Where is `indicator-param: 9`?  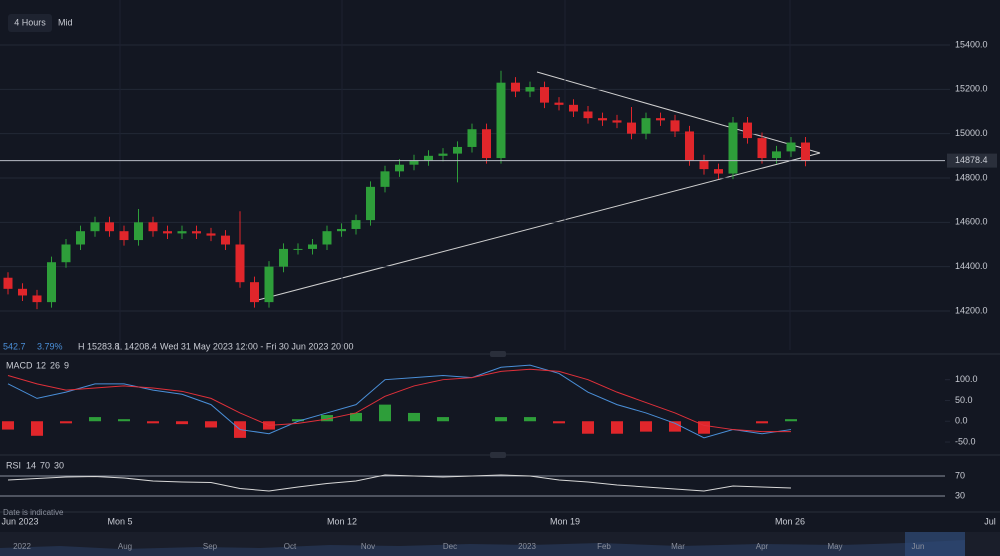
indicator-param: 9 is located at coordinates (66, 365).